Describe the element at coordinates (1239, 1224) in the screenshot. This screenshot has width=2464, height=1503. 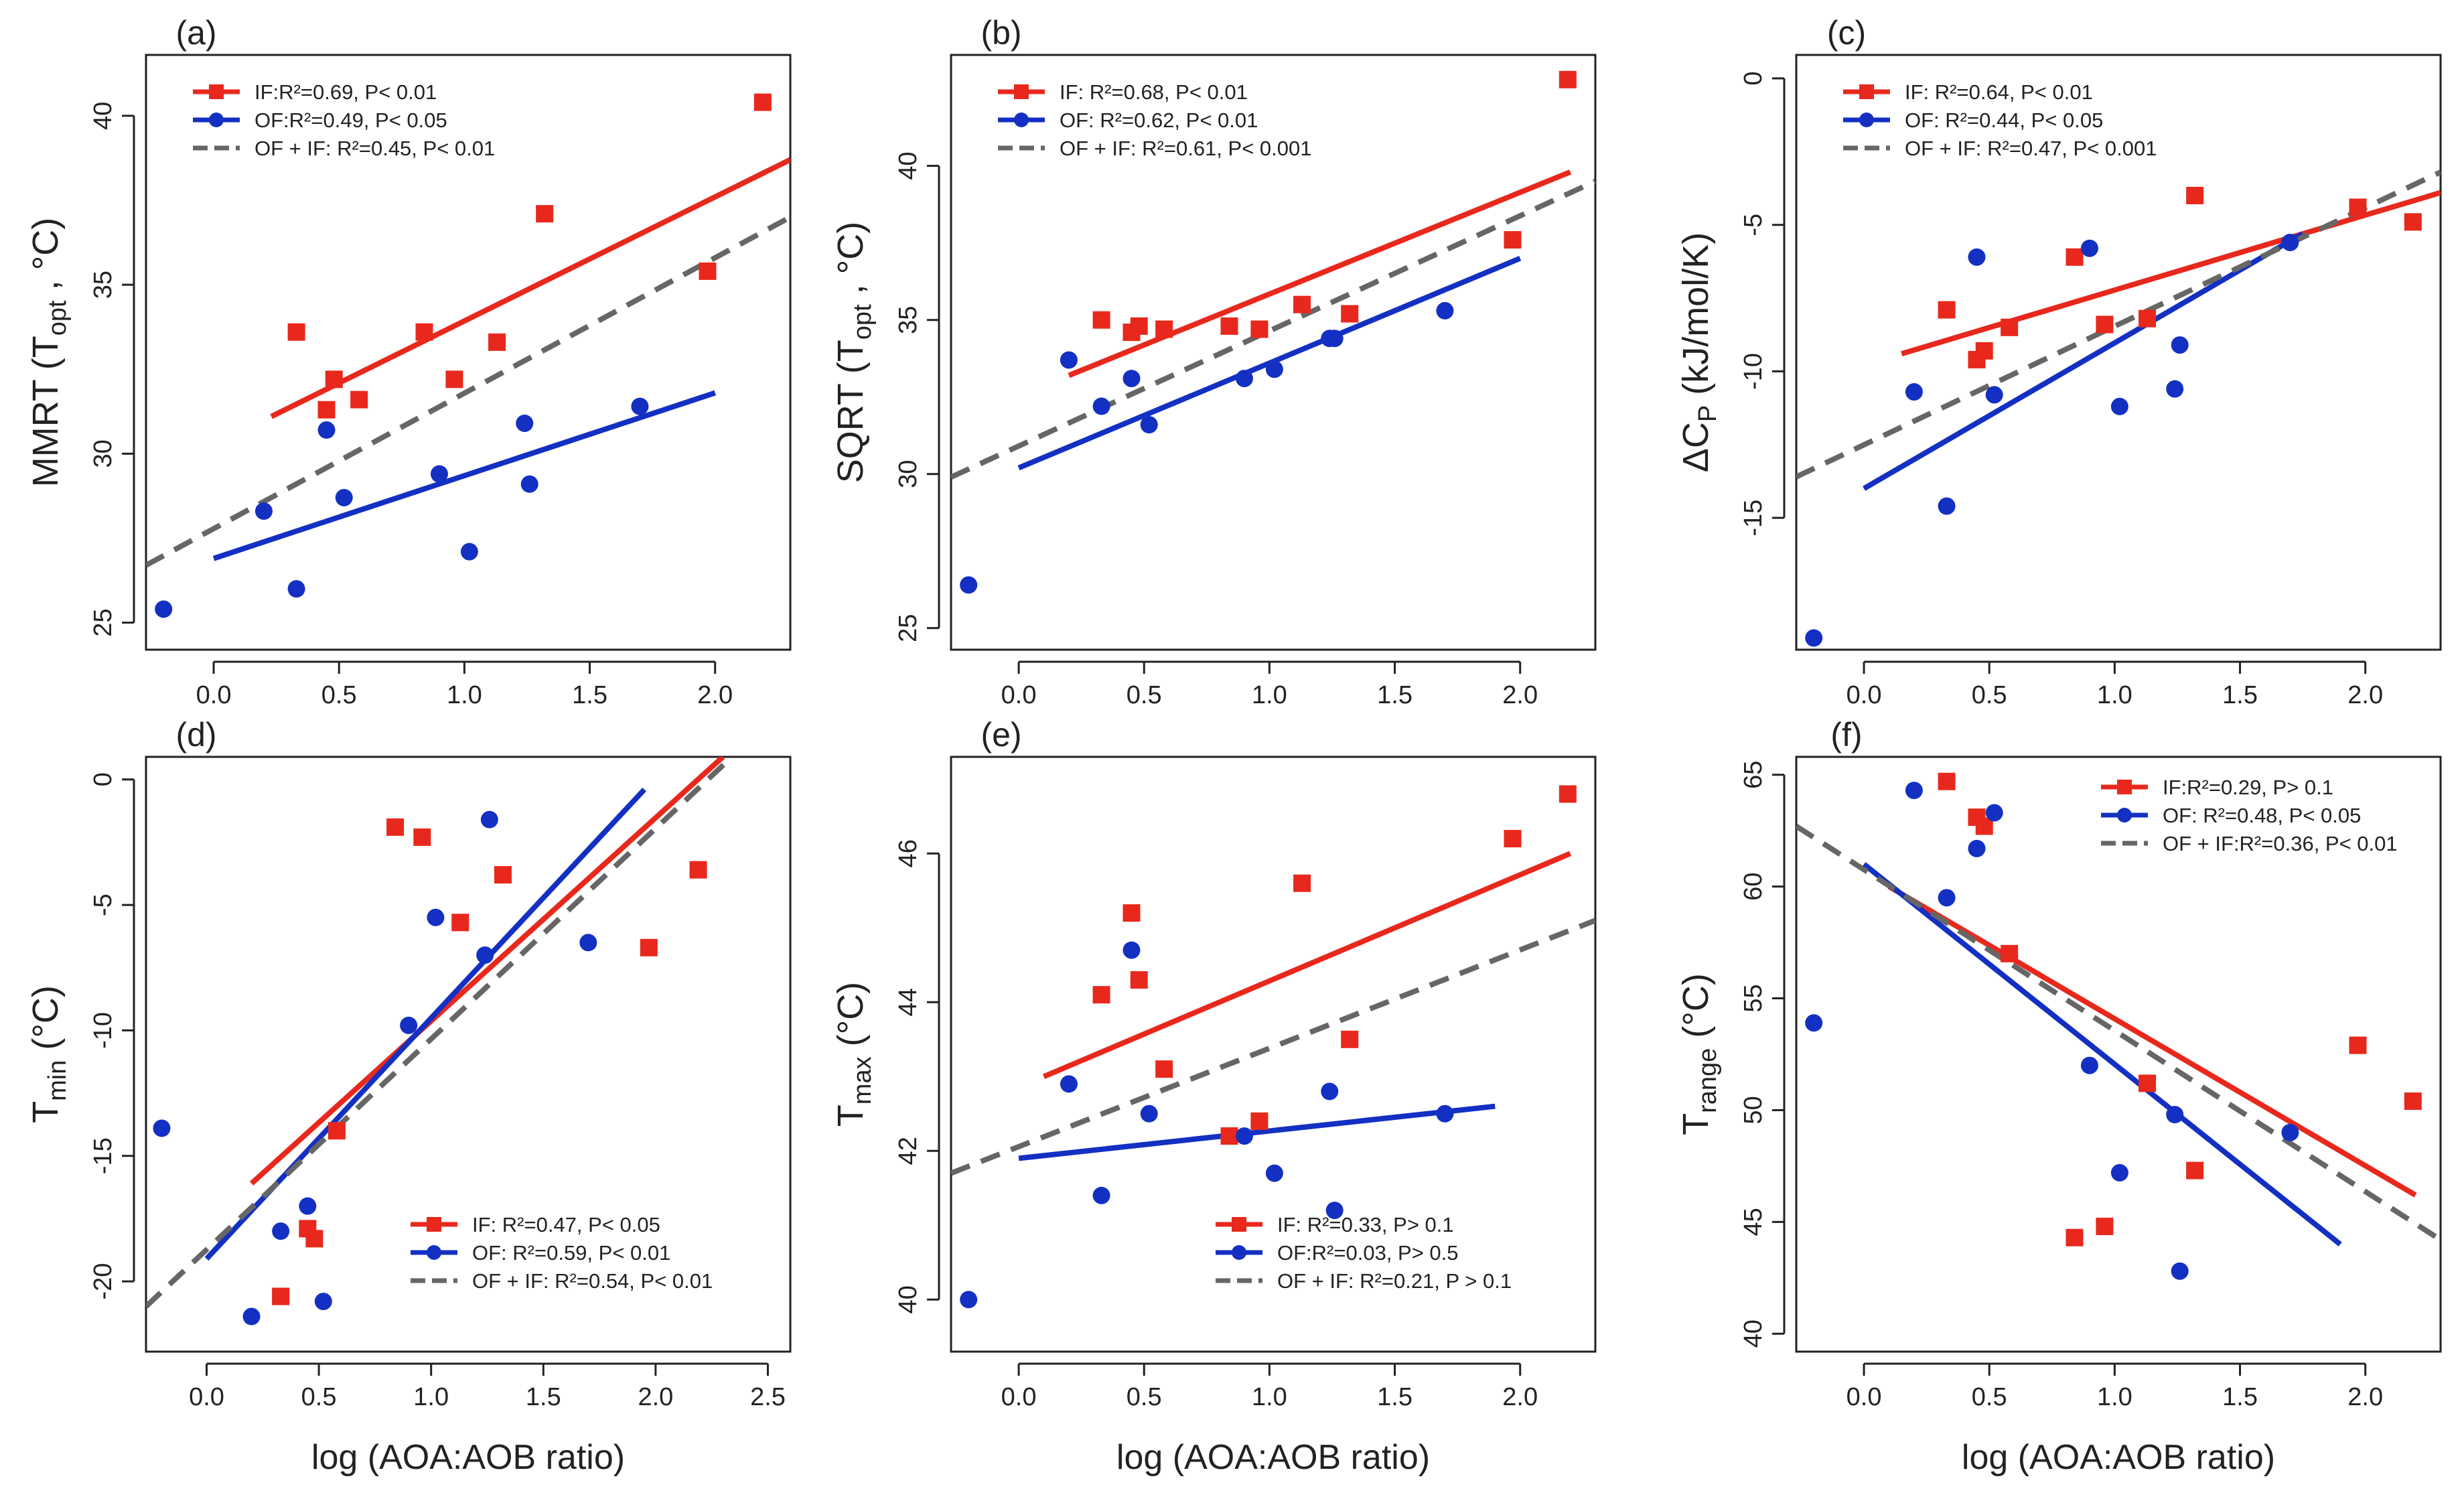
I see `legend-marker-square` at that location.